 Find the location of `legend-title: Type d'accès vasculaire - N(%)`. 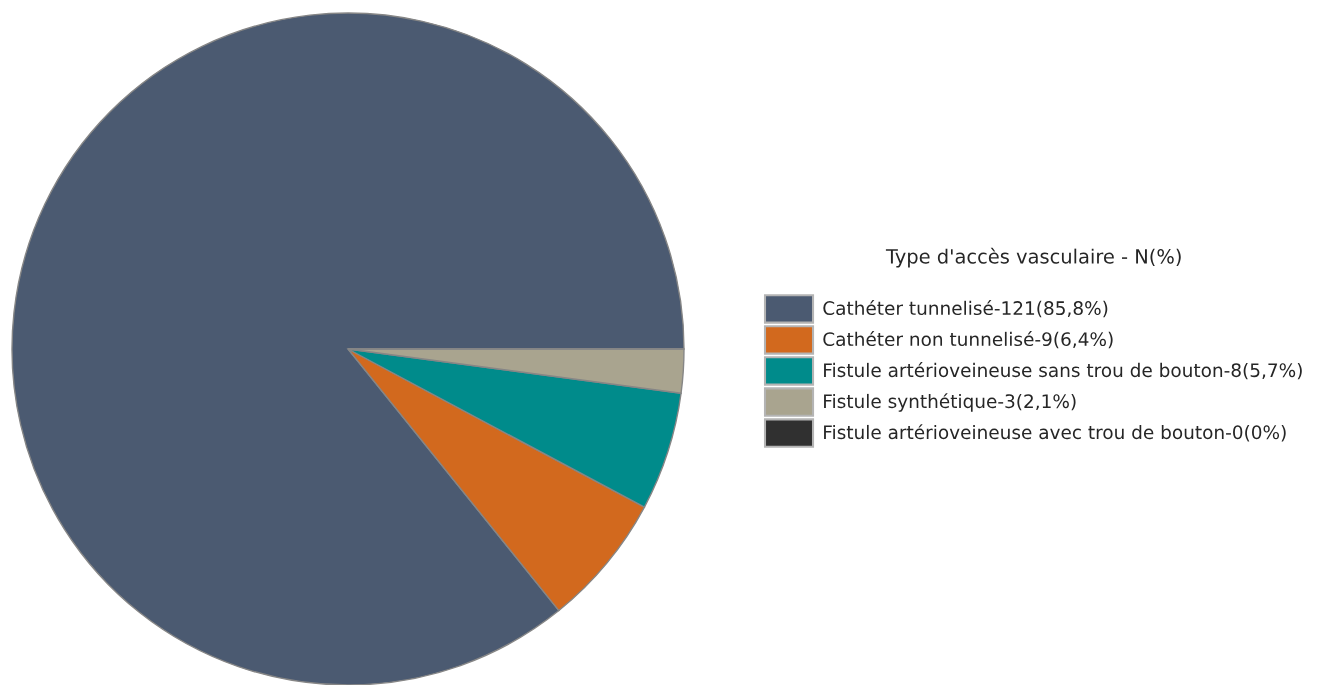

legend-title: Type d'accès vasculaire - N(%) is located at coordinates (1033, 257).